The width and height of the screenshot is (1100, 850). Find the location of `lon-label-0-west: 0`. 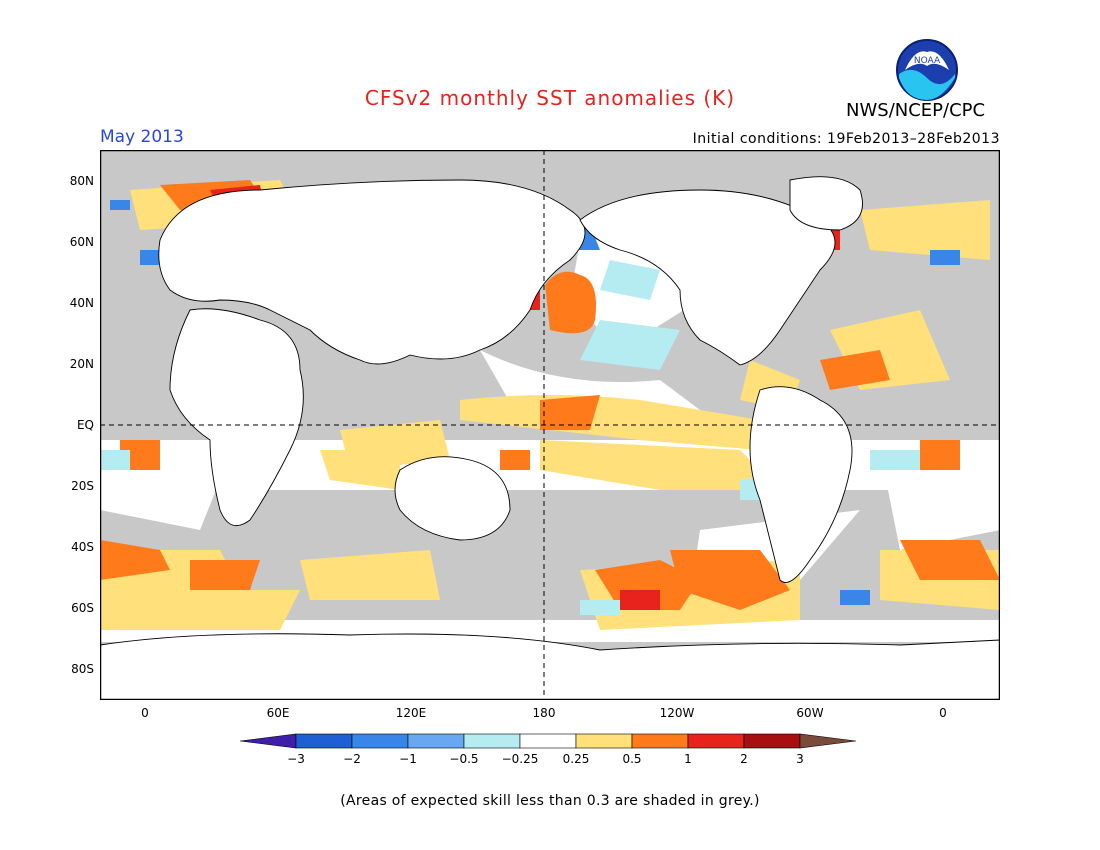

lon-label-0-west: 0 is located at coordinates (145, 713).